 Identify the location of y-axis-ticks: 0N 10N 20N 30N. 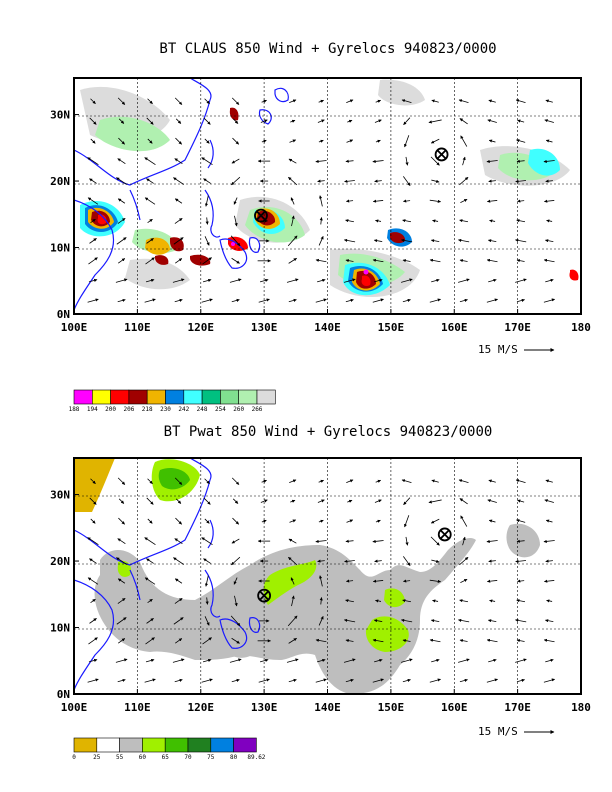
(64, 215).